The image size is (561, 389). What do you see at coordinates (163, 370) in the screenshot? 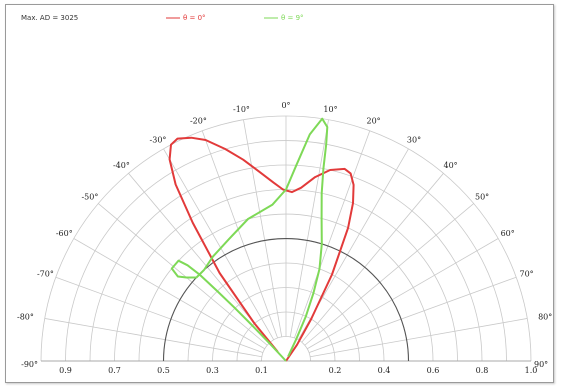
I see `radial-label: 0.5` at bounding box center [163, 370].